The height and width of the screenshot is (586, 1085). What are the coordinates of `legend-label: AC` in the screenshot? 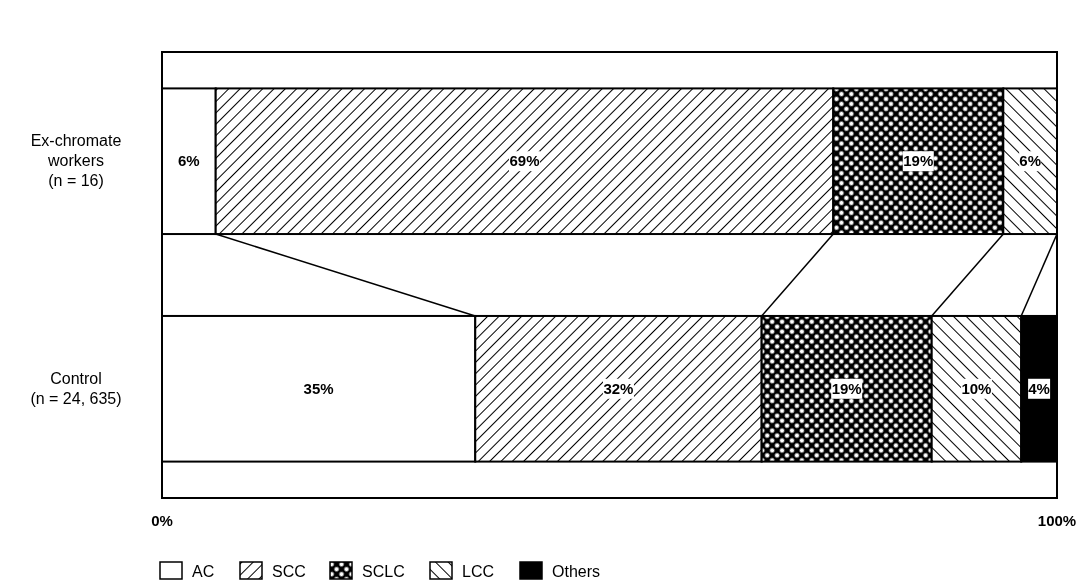 It's located at (203, 571).